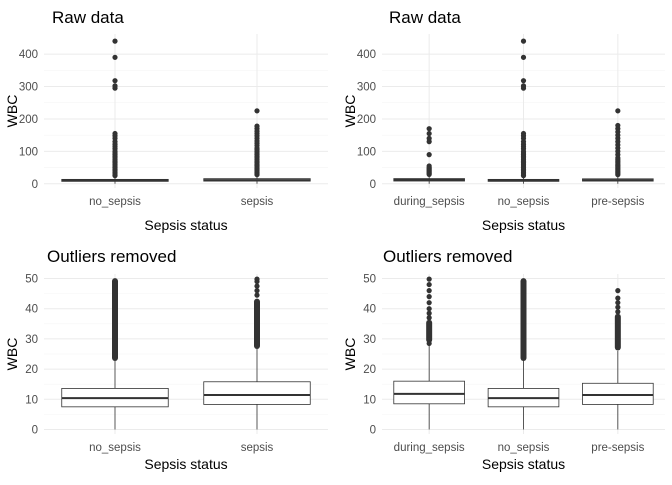 This screenshot has width=672, height=485. Describe the element at coordinates (31, 400) in the screenshot. I see `y-tick-label: 10` at that location.